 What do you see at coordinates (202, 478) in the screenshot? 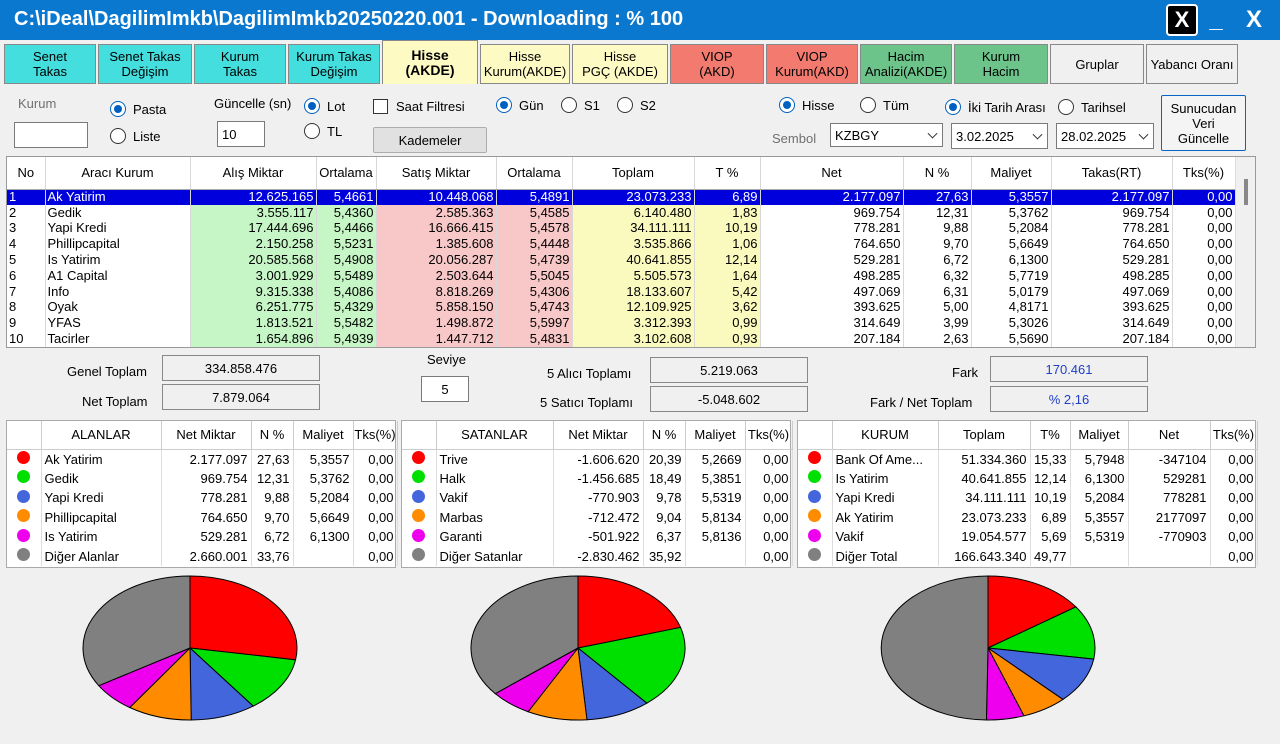
I see `list-item: Gedik 969.754 12,31 5,3762 0,00` at bounding box center [202, 478].